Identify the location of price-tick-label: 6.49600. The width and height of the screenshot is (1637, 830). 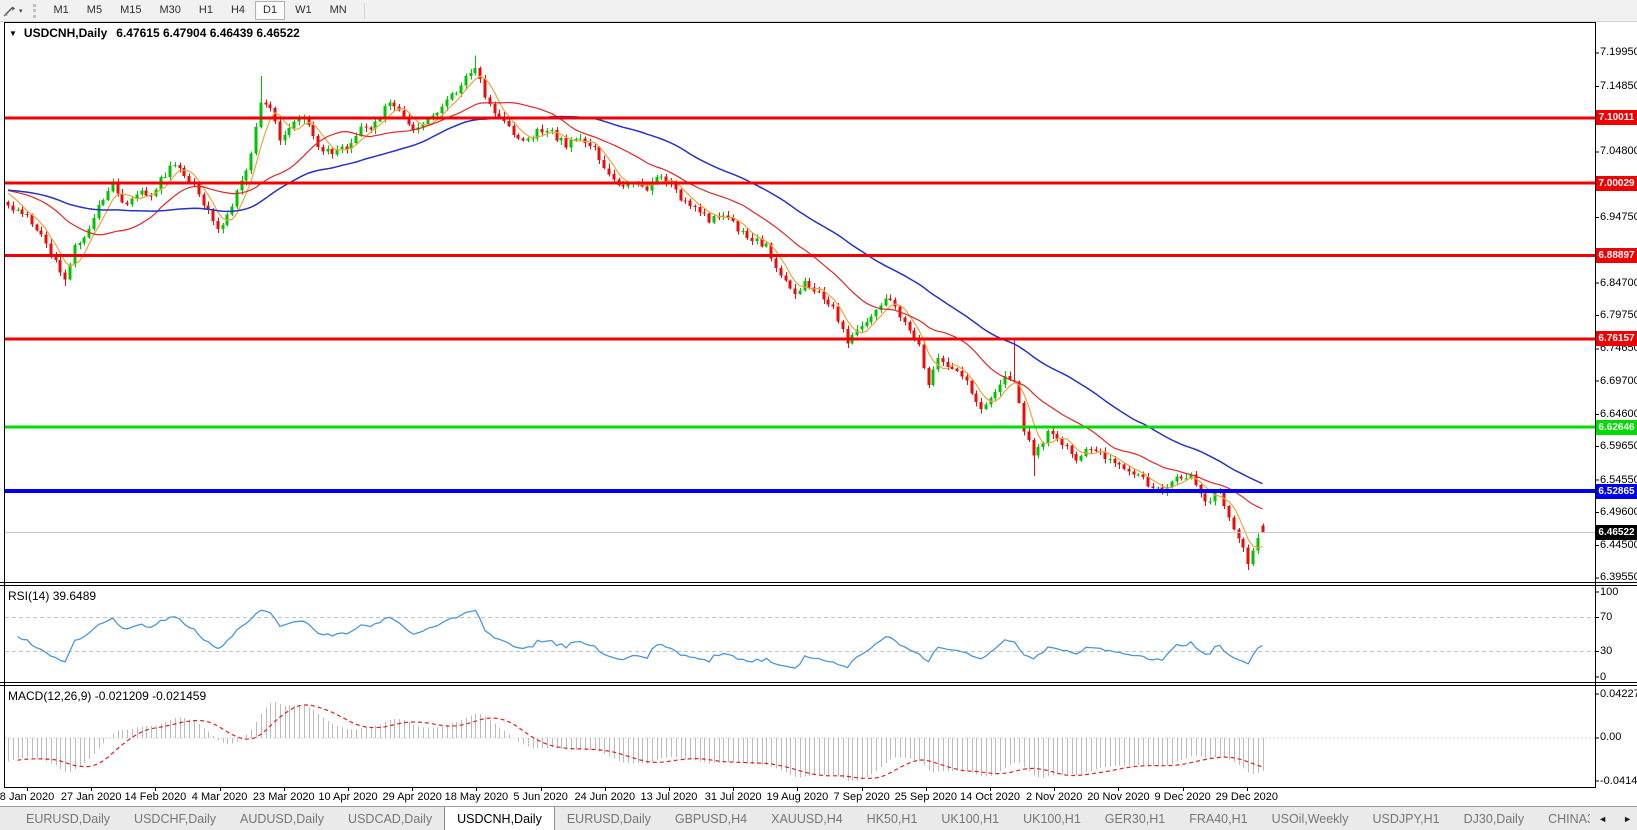
(1618, 511).